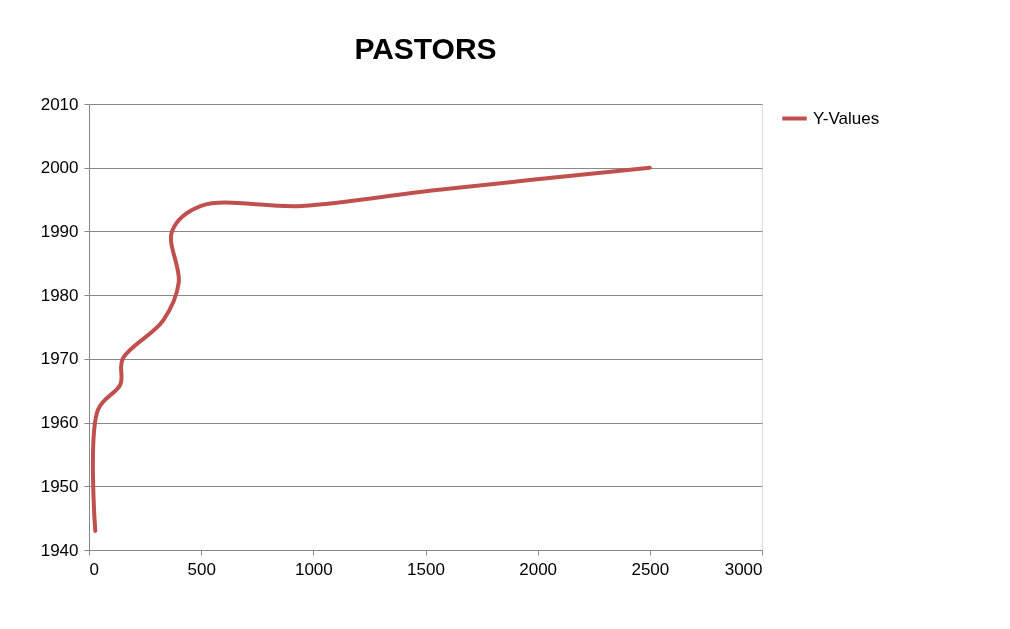  Describe the element at coordinates (59, 359) in the screenshot. I see `y-tick-label: 1970` at that location.